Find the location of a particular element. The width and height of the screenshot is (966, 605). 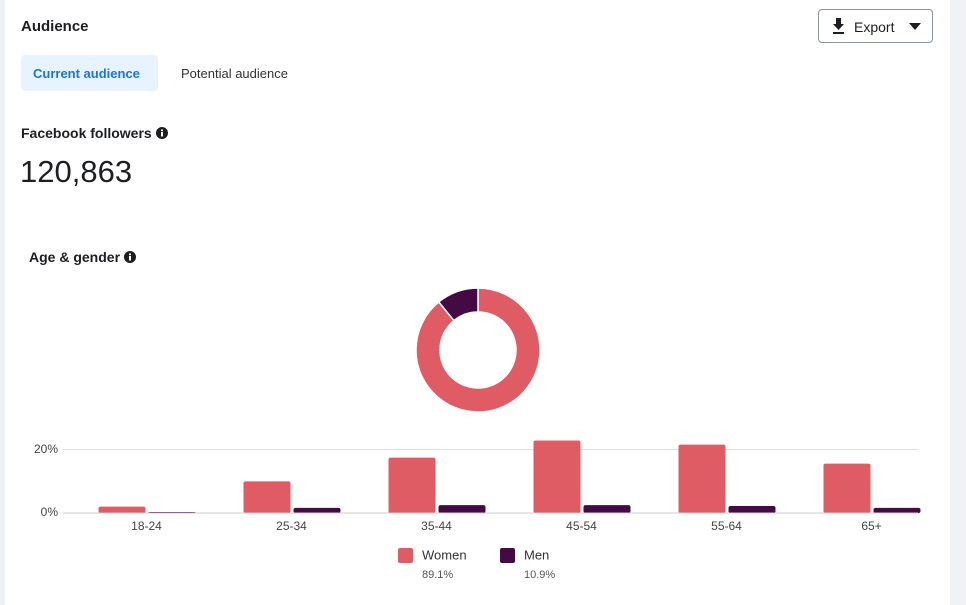

metric-label: Facebook followers is located at coordinates (94, 133).